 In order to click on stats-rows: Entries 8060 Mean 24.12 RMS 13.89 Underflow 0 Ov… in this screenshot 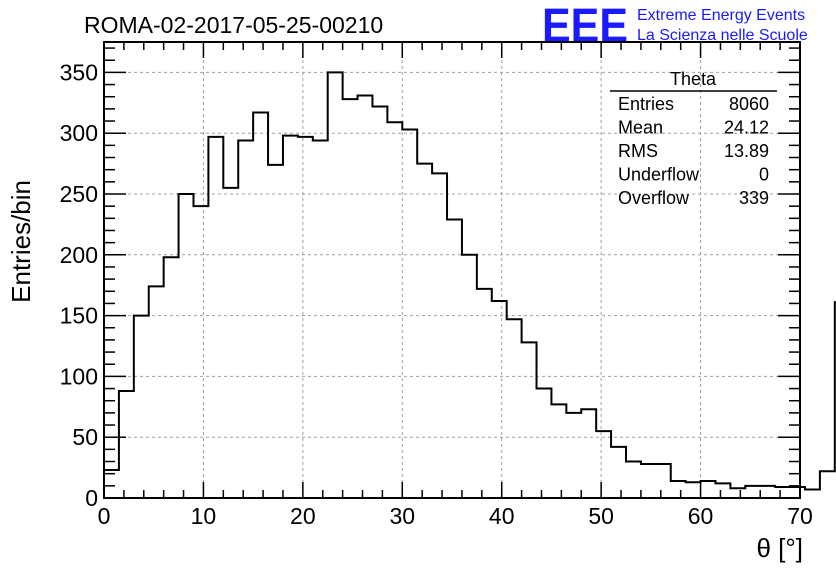, I will do `click(693, 151)`.